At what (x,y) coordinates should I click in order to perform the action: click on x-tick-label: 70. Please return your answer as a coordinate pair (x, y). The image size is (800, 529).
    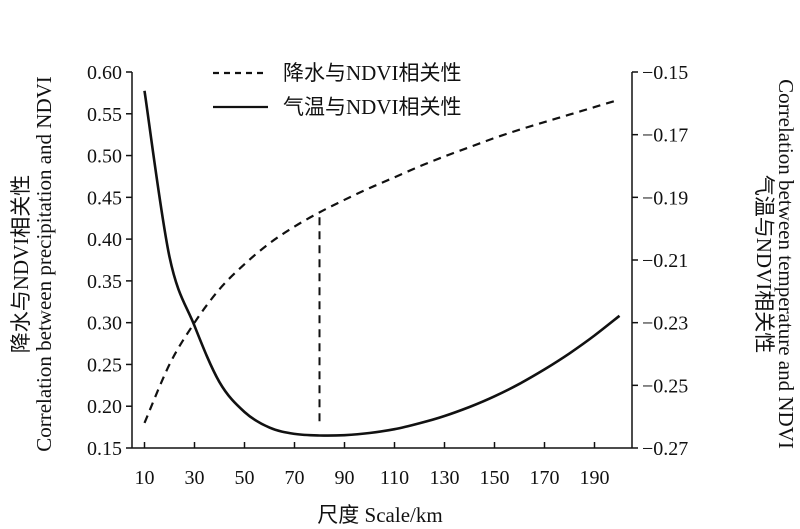
    Looking at the image, I should click on (295, 478).